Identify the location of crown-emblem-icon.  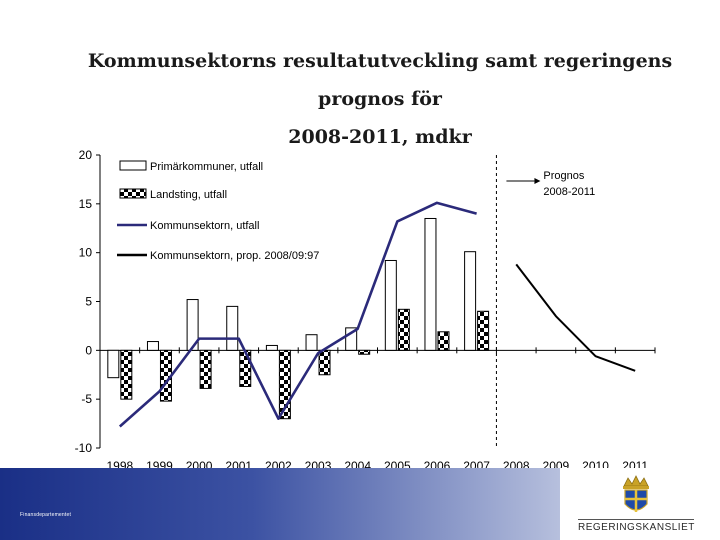
(636, 493).